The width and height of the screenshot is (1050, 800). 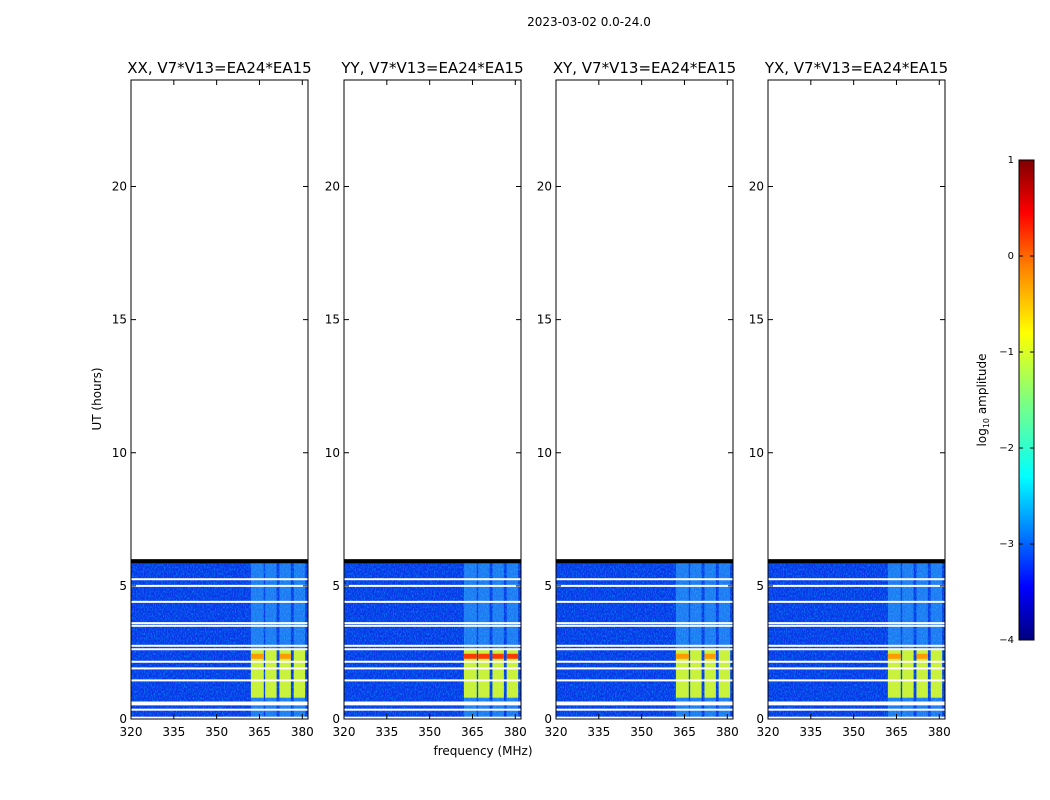 I want to click on colorbar-tick-label: −1, so click(x=1006, y=352).